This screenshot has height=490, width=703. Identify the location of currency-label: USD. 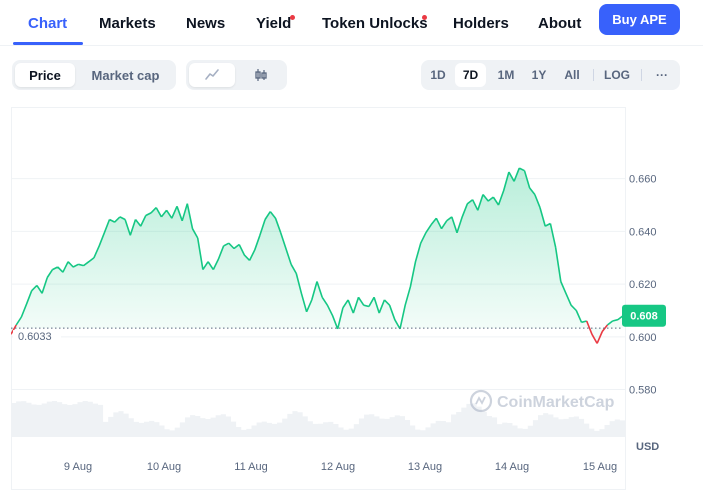
(647, 447).